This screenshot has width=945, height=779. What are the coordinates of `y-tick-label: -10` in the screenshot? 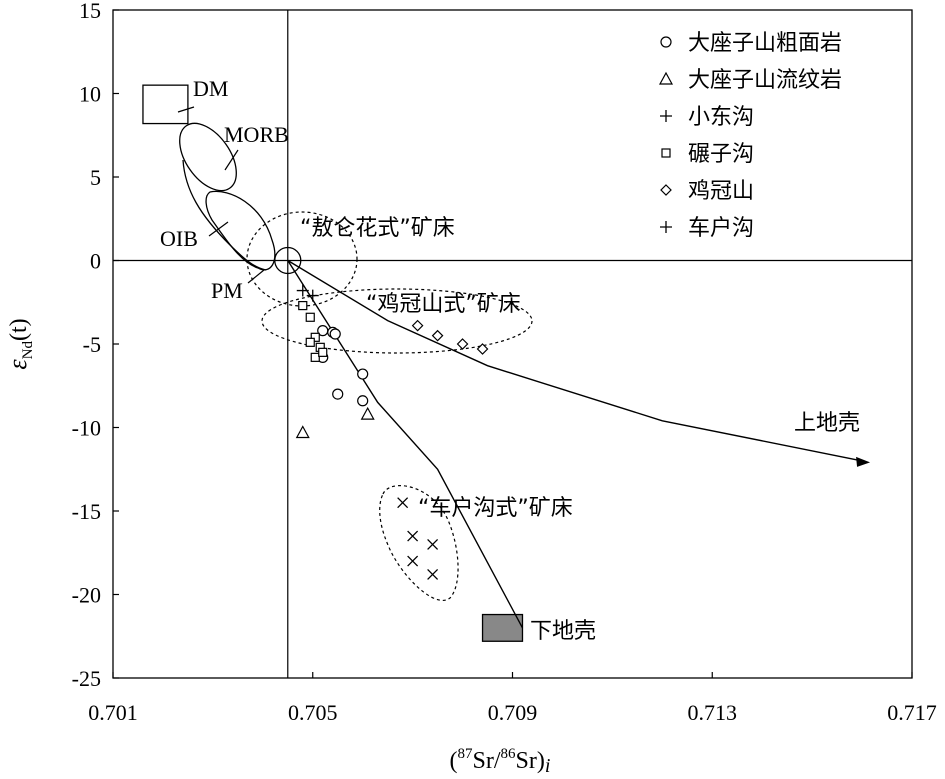 It's located at (86, 428).